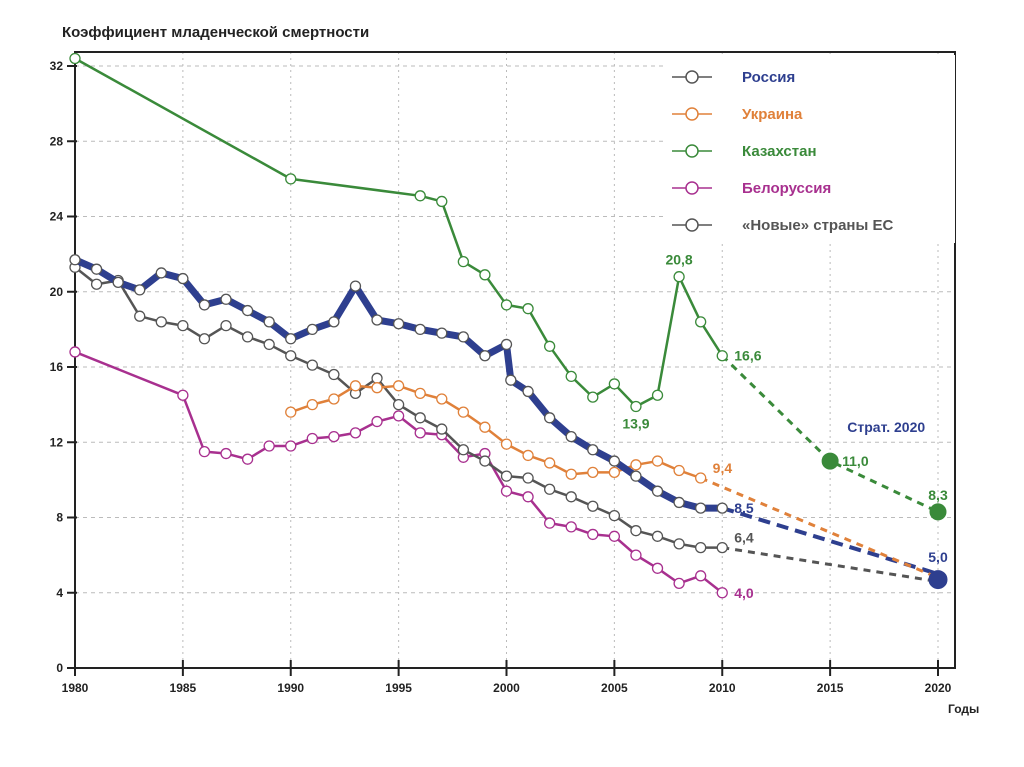 Image resolution: width=1024 pixels, height=767 pixels. I want to click on tick-label-x: 1995, so click(398, 688).